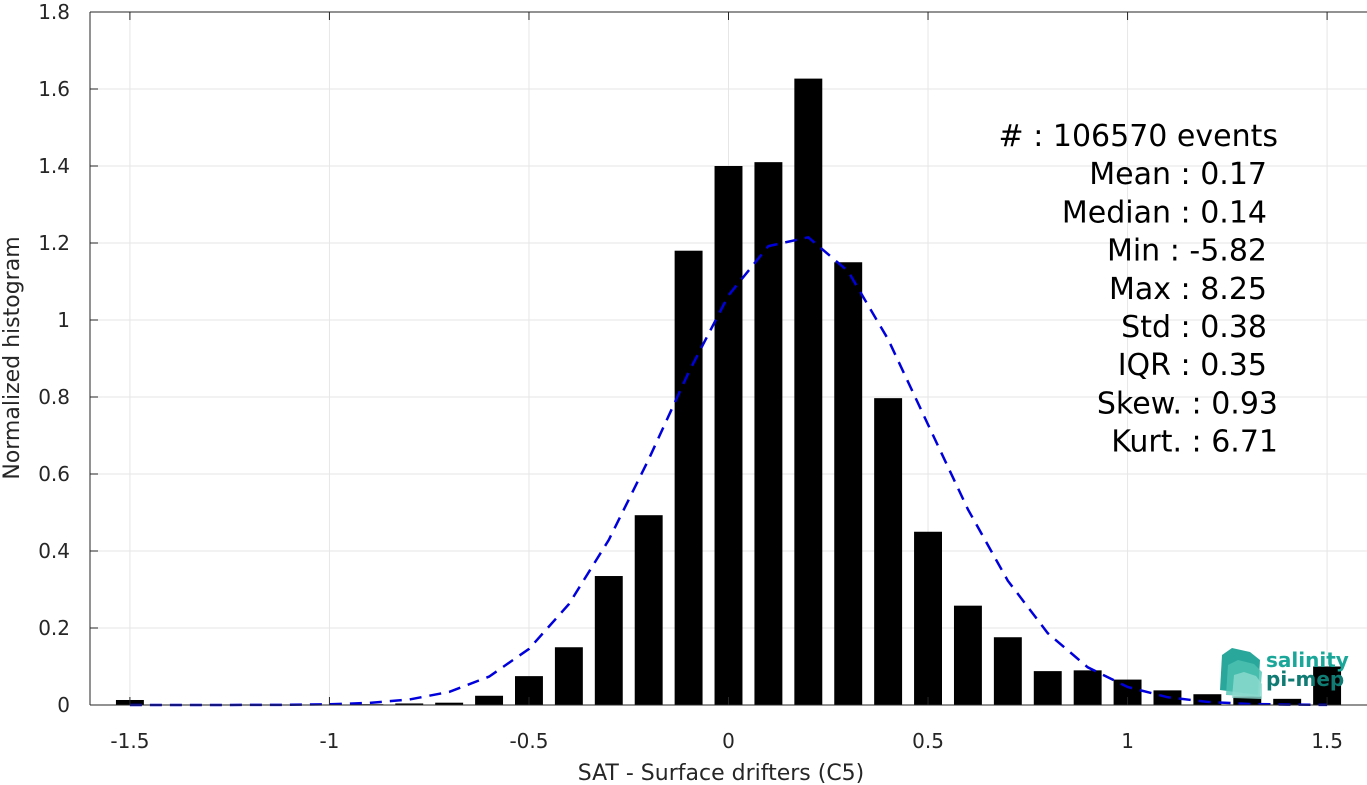 This screenshot has height=785, width=1367. I want to click on salinity-pimep-logo: salinity pi-mep, so click(1284, 673).